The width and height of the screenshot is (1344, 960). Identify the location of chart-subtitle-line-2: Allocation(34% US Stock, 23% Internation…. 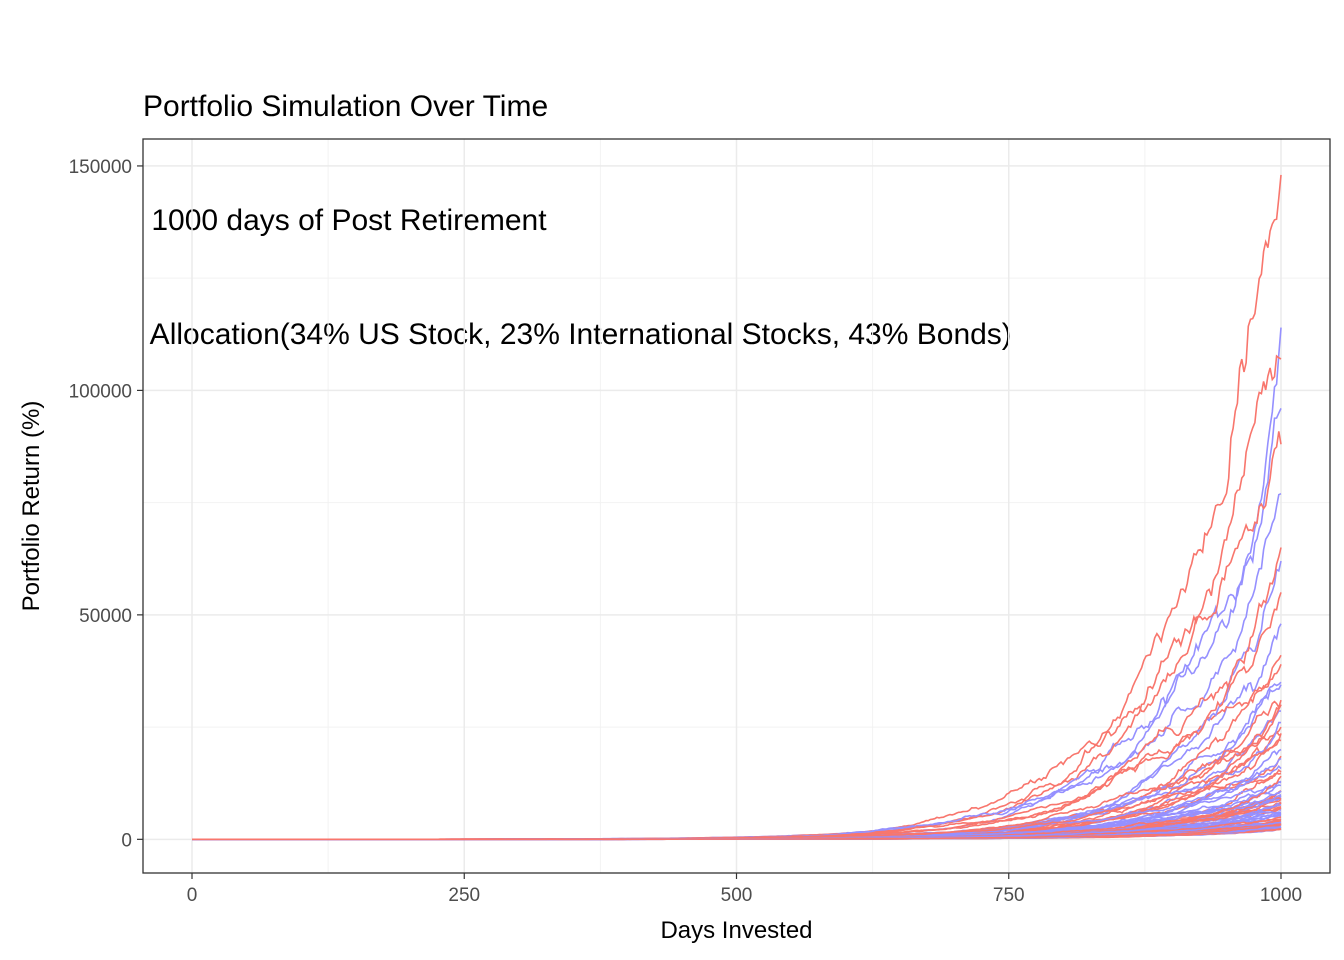
(577, 334).